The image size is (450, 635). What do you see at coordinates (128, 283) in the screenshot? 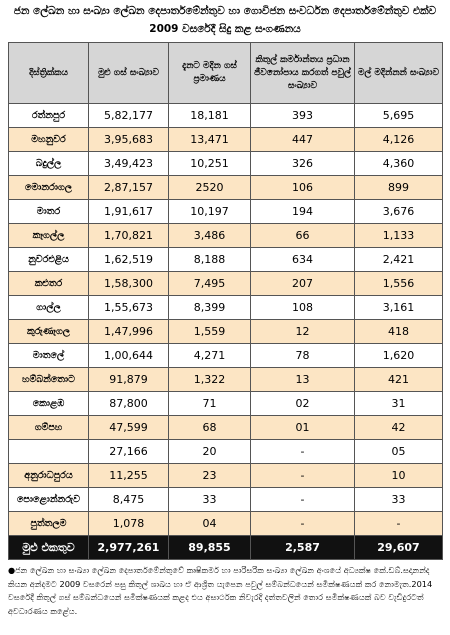
I see `cell: 1,58,300` at bounding box center [128, 283].